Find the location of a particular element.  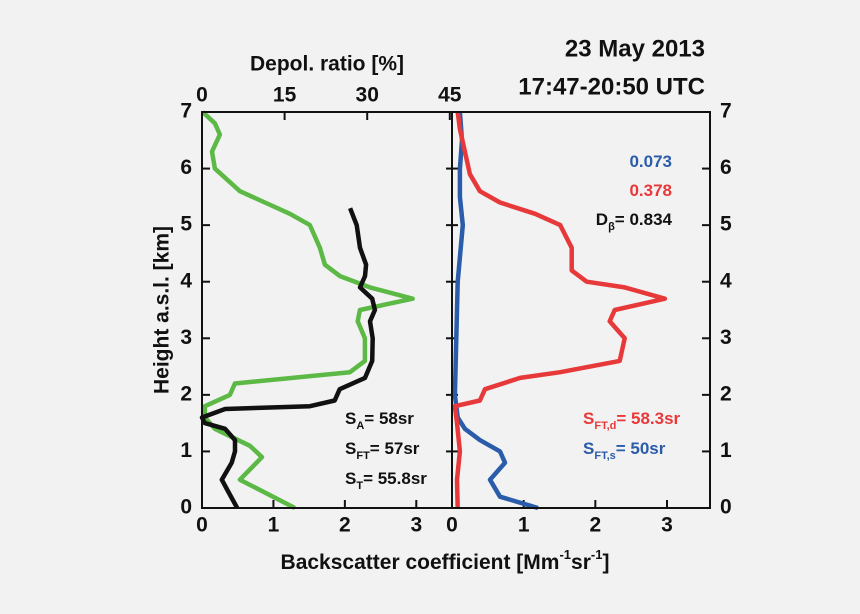

annotation-part: = 55.8sr is located at coordinates (395, 478).